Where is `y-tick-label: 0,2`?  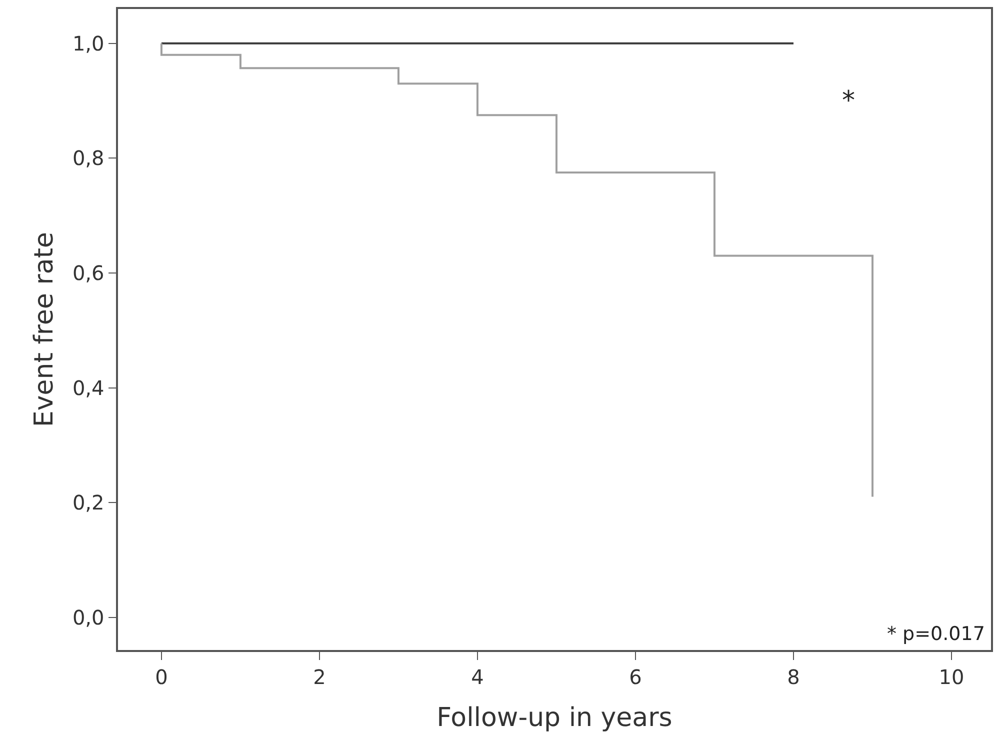 y-tick-label: 0,2 is located at coordinates (88, 502).